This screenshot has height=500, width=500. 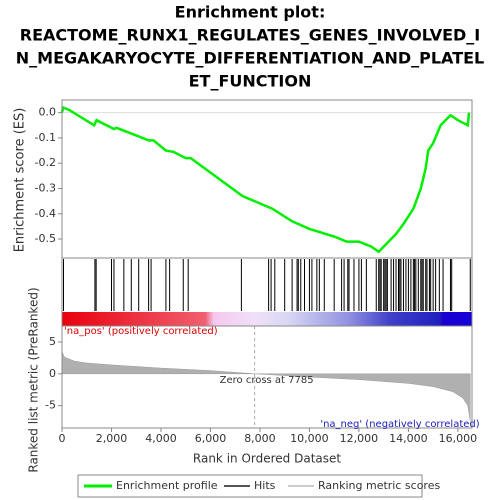 I want to click on legend-label: Enrichment profile, so click(x=167, y=485).